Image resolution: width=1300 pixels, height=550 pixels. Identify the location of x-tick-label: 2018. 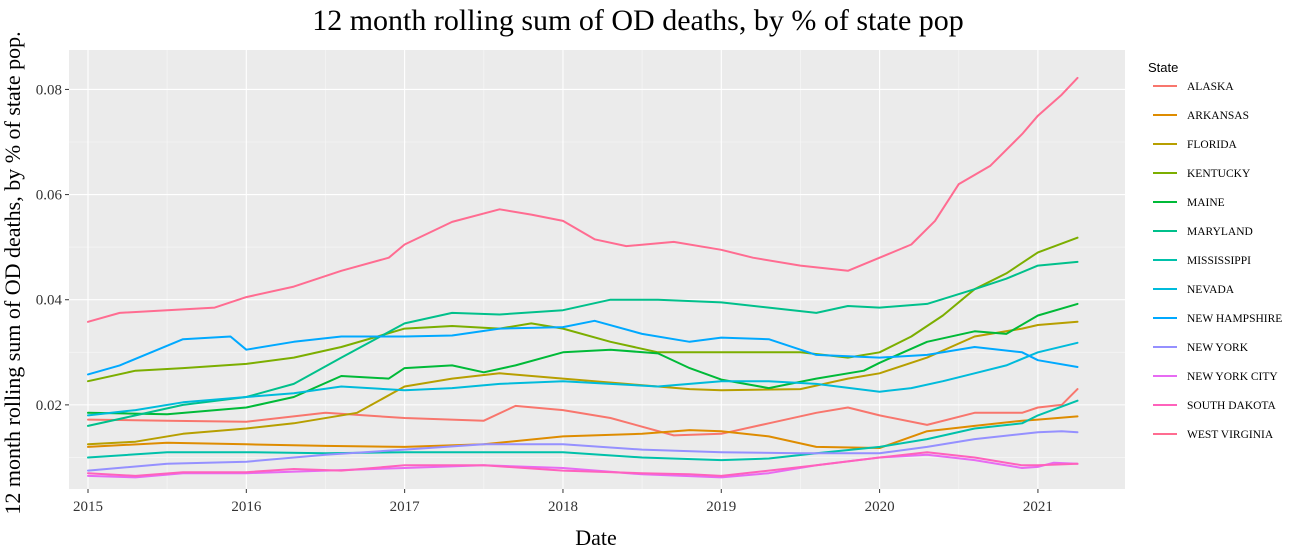
(563, 507).